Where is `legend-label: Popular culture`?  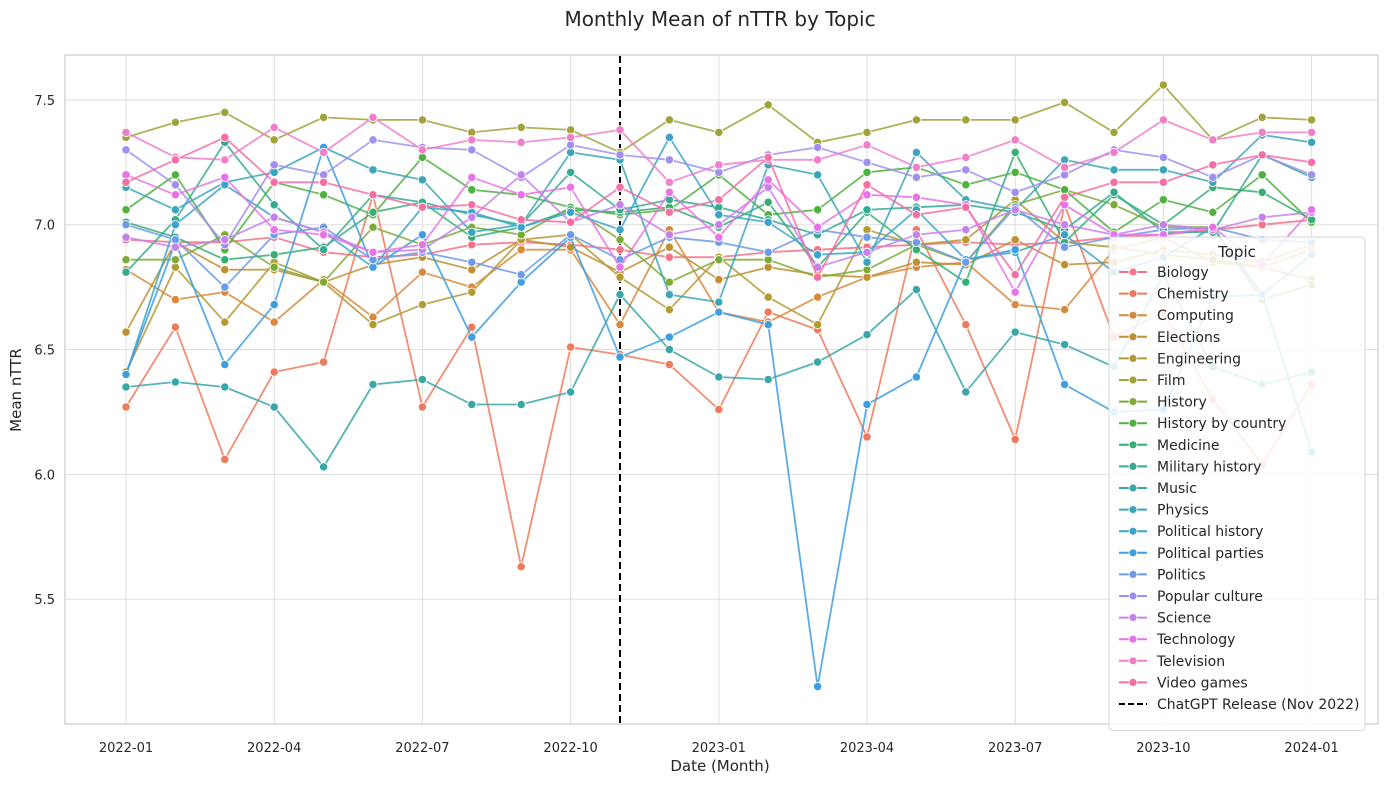
legend-label: Popular culture is located at coordinates (1210, 597).